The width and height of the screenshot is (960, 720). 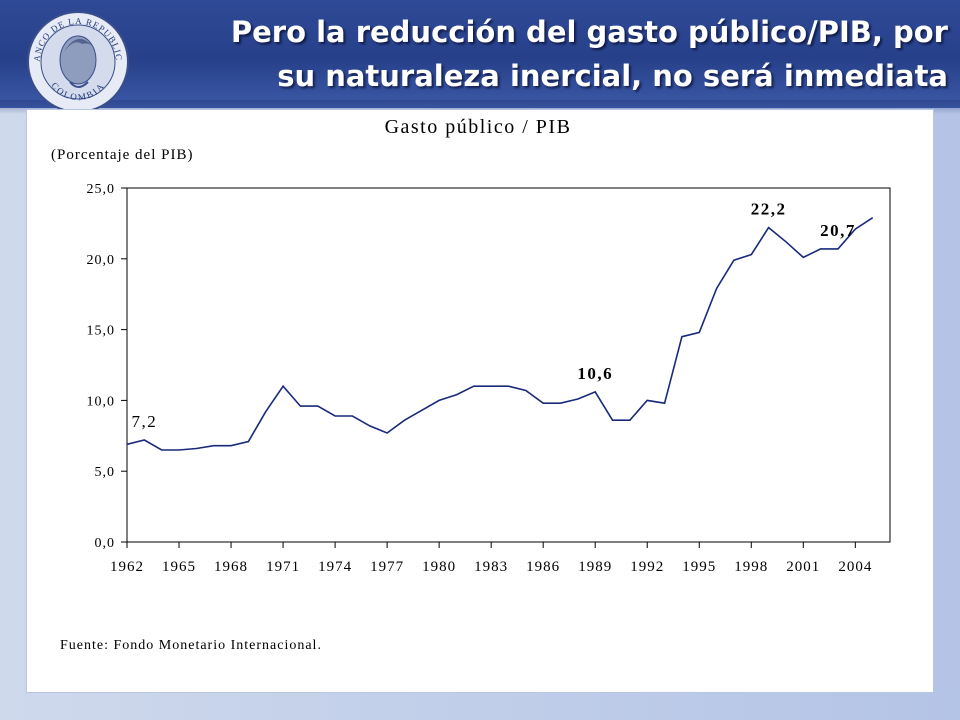 What do you see at coordinates (101, 260) in the screenshot?
I see `y-tick-label: 20,0` at bounding box center [101, 260].